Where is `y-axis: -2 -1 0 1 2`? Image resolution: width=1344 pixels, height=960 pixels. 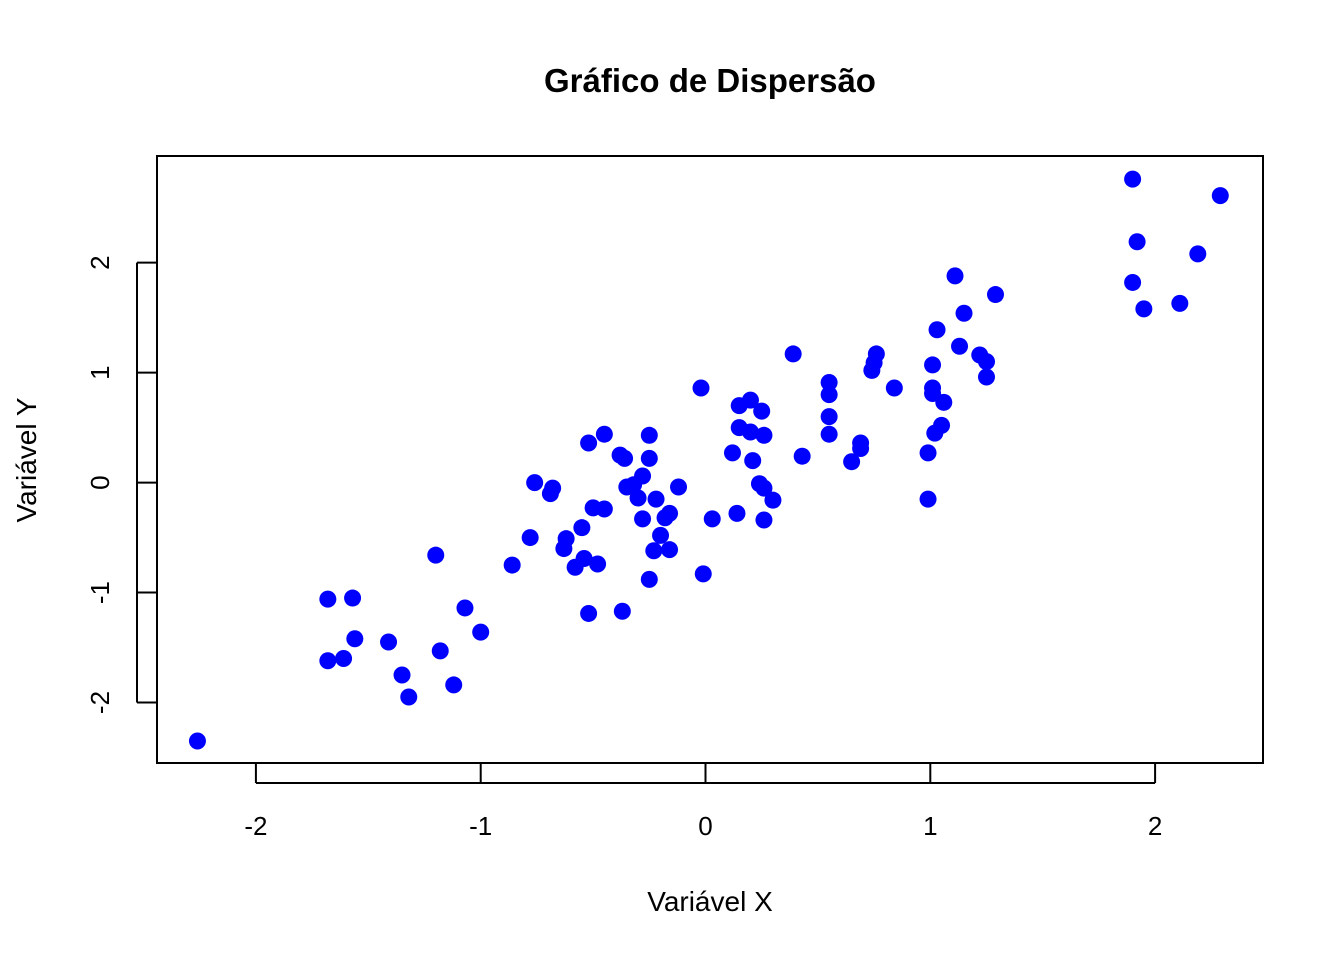 y-axis: -2 -1 0 1 2 is located at coordinates (121, 484).